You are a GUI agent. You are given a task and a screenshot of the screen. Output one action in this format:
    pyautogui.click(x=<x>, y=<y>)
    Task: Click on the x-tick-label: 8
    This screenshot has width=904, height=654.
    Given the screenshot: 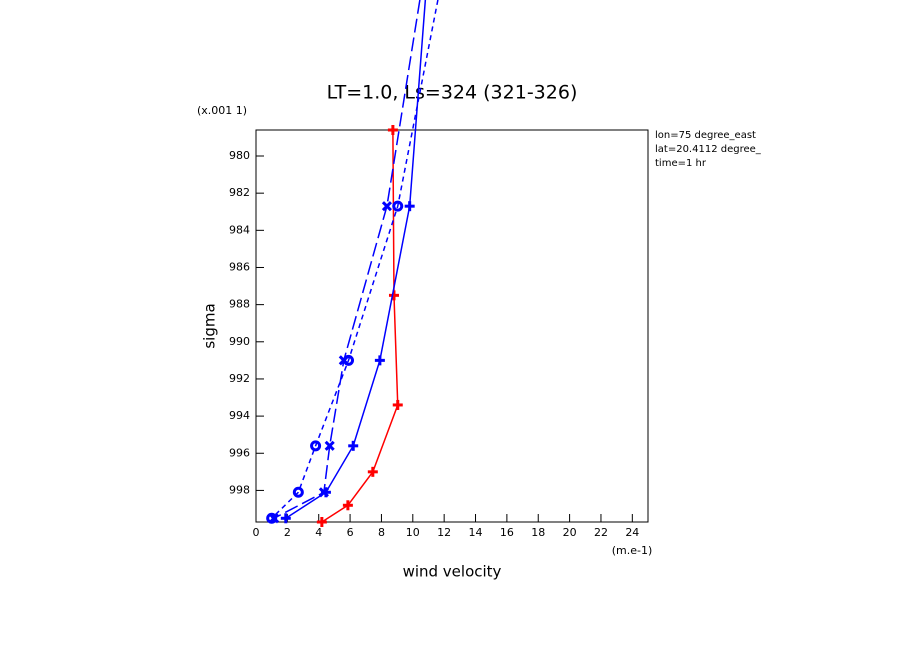 What is the action you would take?
    pyautogui.click(x=381, y=532)
    